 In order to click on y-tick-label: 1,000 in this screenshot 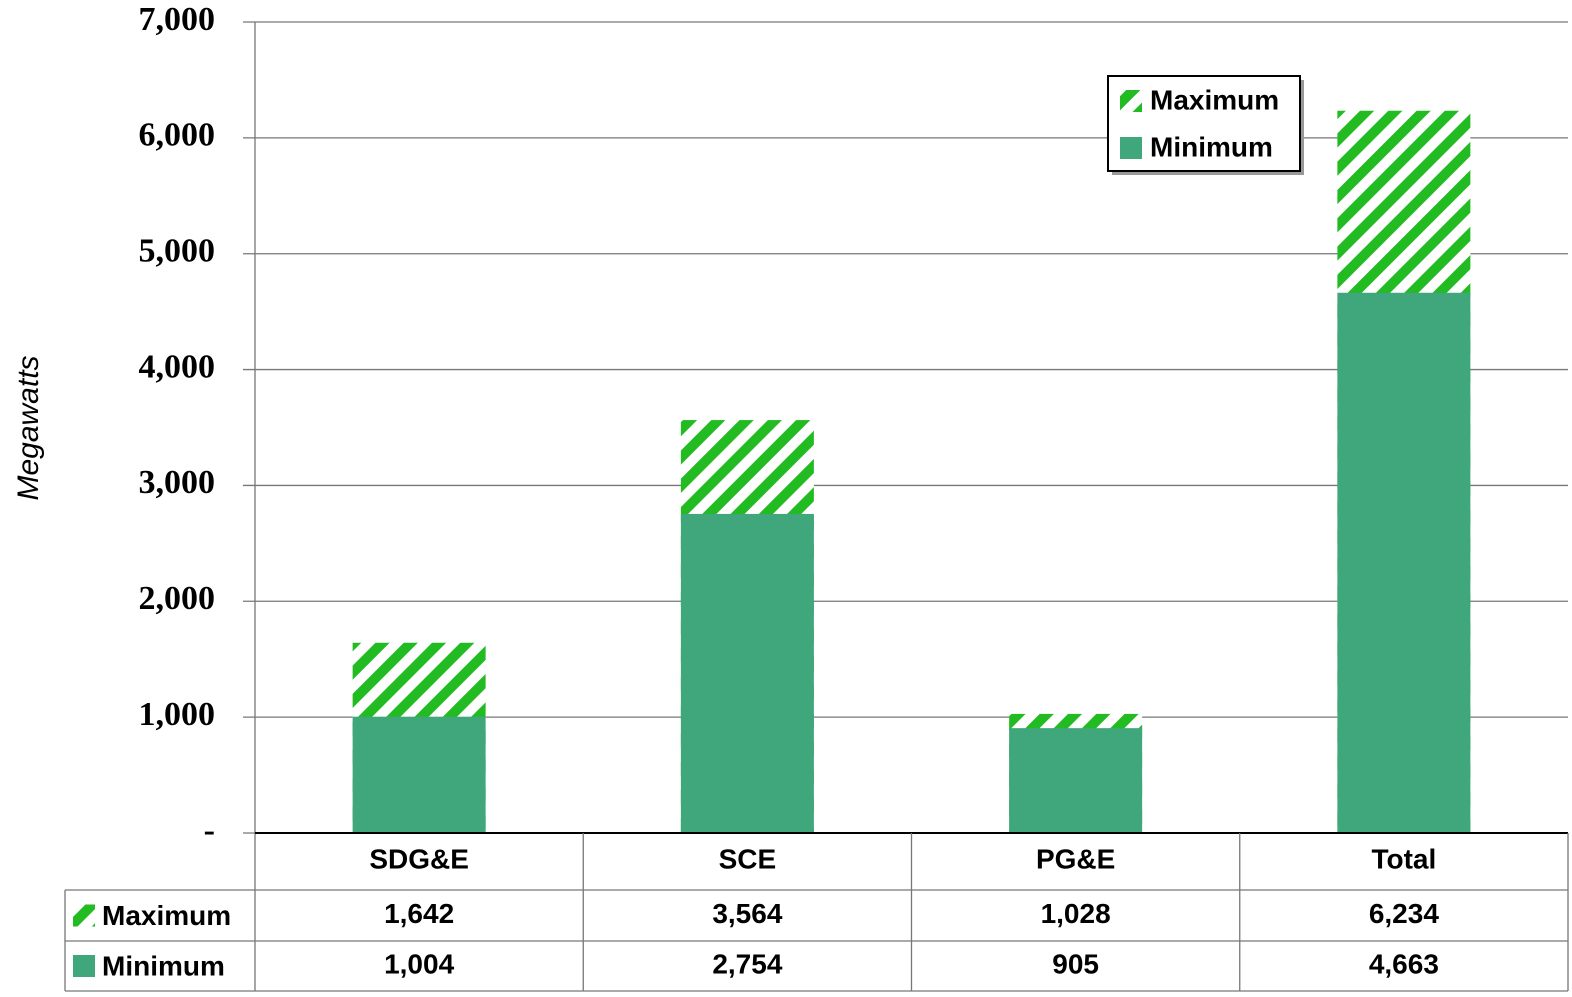, I will do `click(177, 714)`.